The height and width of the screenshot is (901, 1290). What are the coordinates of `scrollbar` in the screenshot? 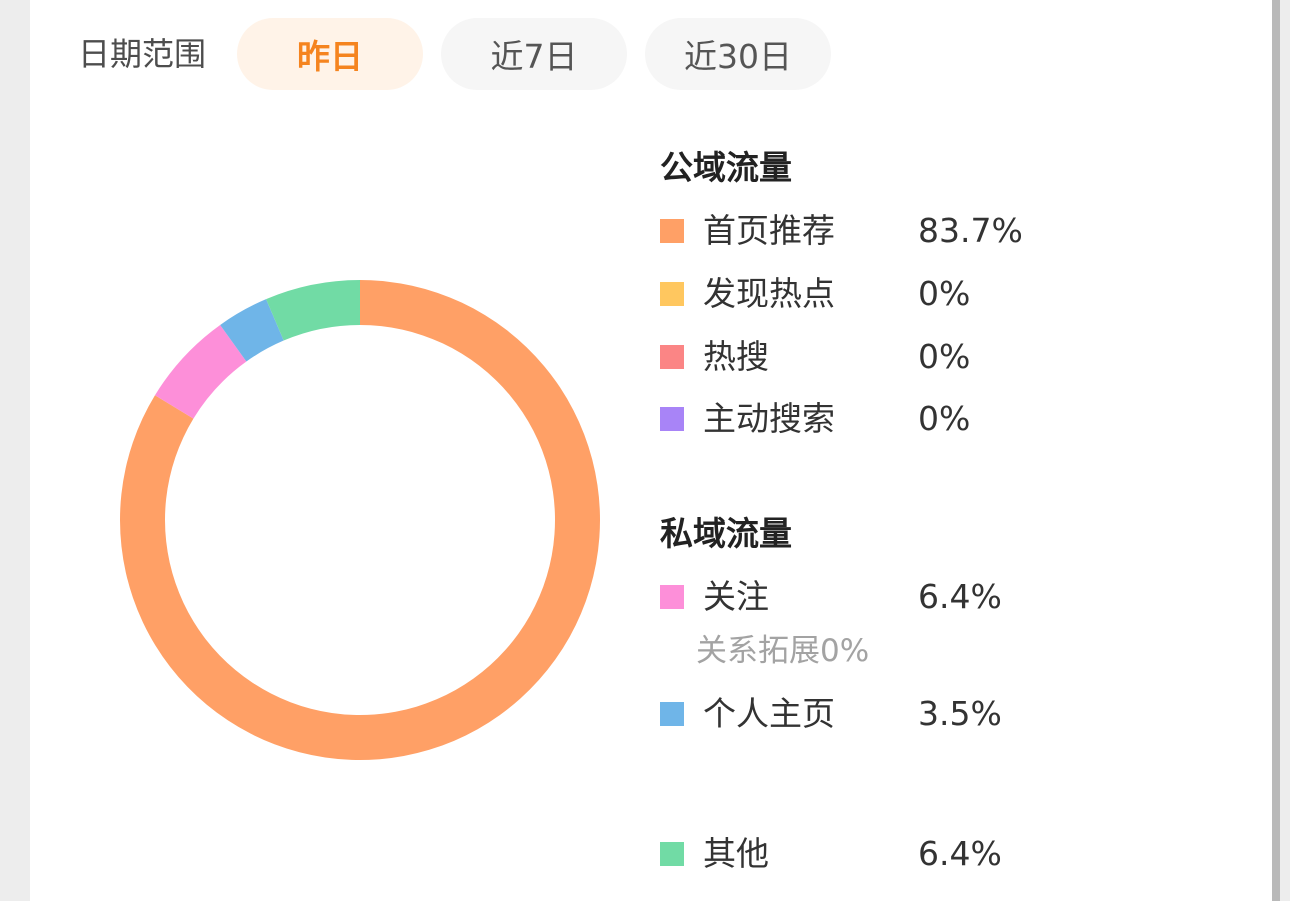 It's located at (1276, 450).